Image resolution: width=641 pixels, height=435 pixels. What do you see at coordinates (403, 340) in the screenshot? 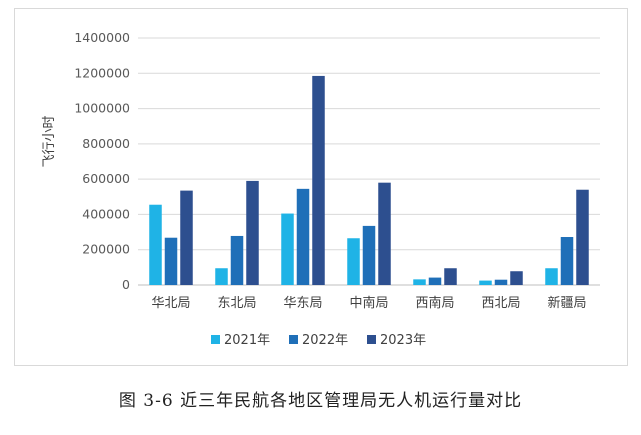
I see `legend-label: 2023年` at bounding box center [403, 340].